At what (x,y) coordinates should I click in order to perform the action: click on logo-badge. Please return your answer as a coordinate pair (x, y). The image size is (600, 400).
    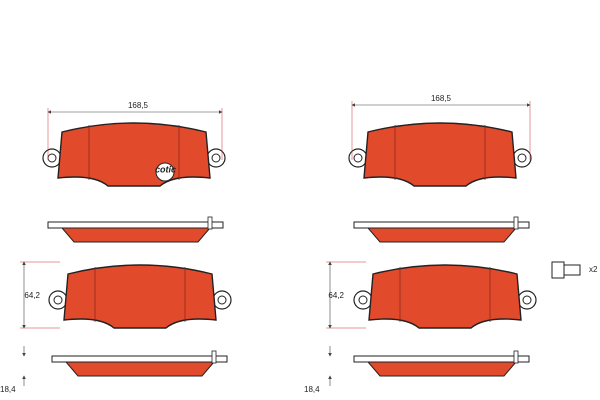
    Looking at the image, I should click on (165, 172).